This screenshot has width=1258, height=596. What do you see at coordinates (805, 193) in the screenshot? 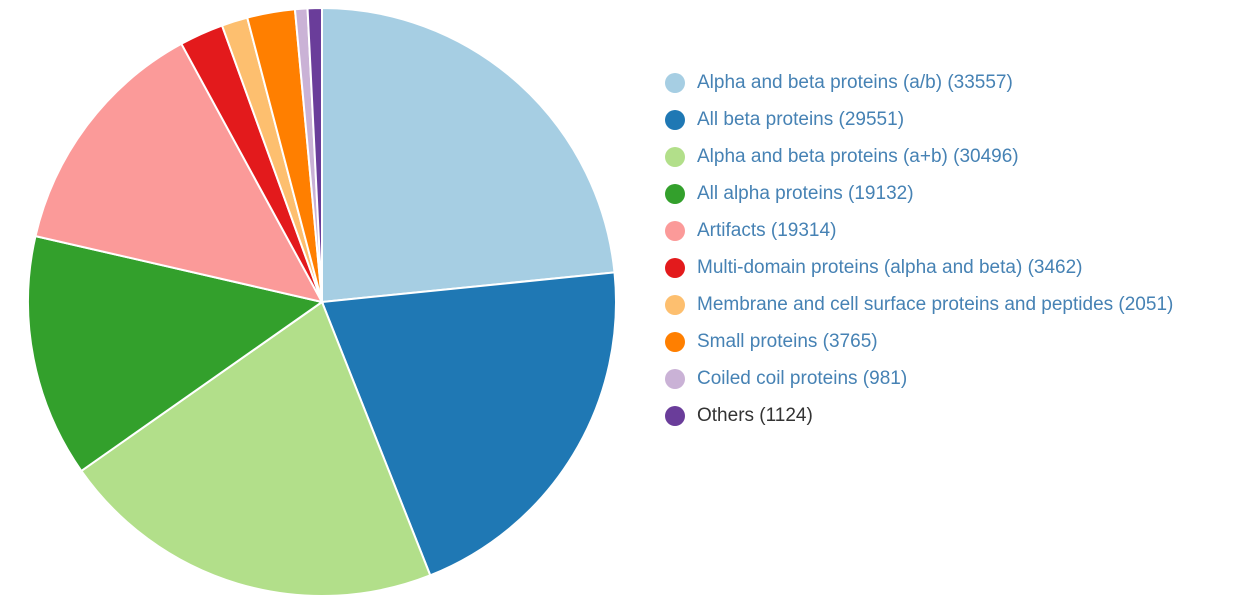
I see `legend-label: All alpha proteins (19132)` at bounding box center [805, 193].